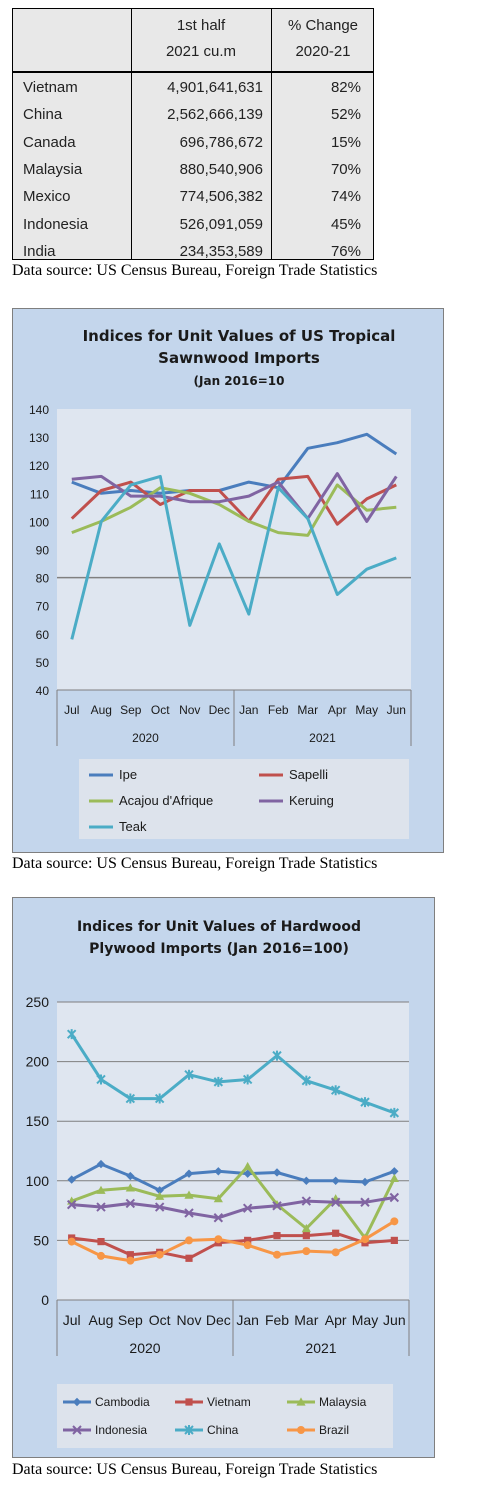 Image resolution: width=478 pixels, height=1487 pixels. Describe the element at coordinates (39, 251) in the screenshot. I see `table-country-cell: India` at that location.